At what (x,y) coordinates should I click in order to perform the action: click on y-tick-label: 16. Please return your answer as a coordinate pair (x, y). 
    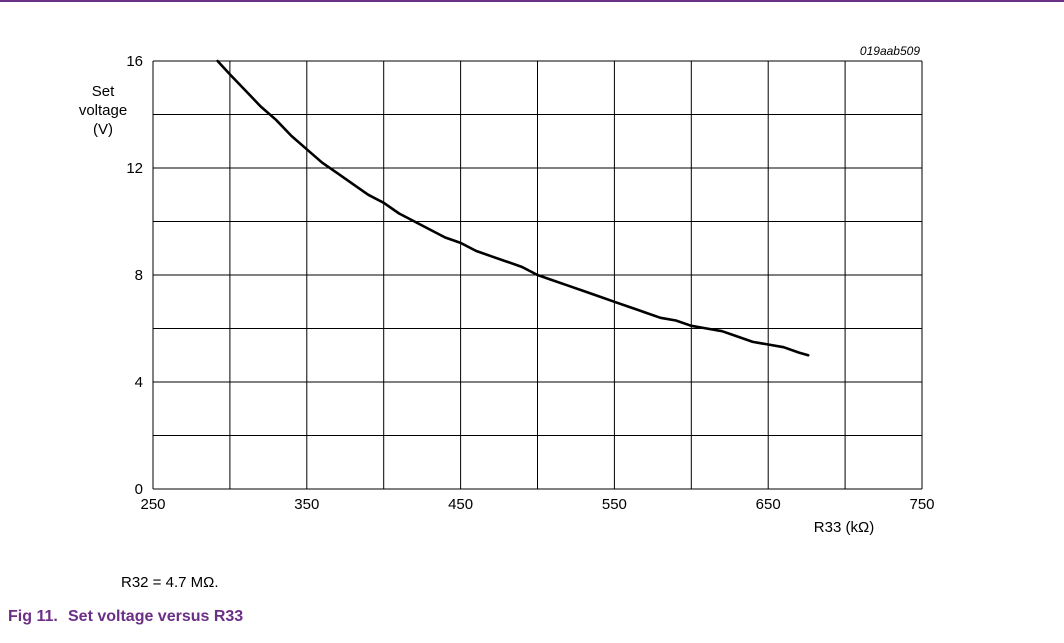
    Looking at the image, I should click on (134, 61).